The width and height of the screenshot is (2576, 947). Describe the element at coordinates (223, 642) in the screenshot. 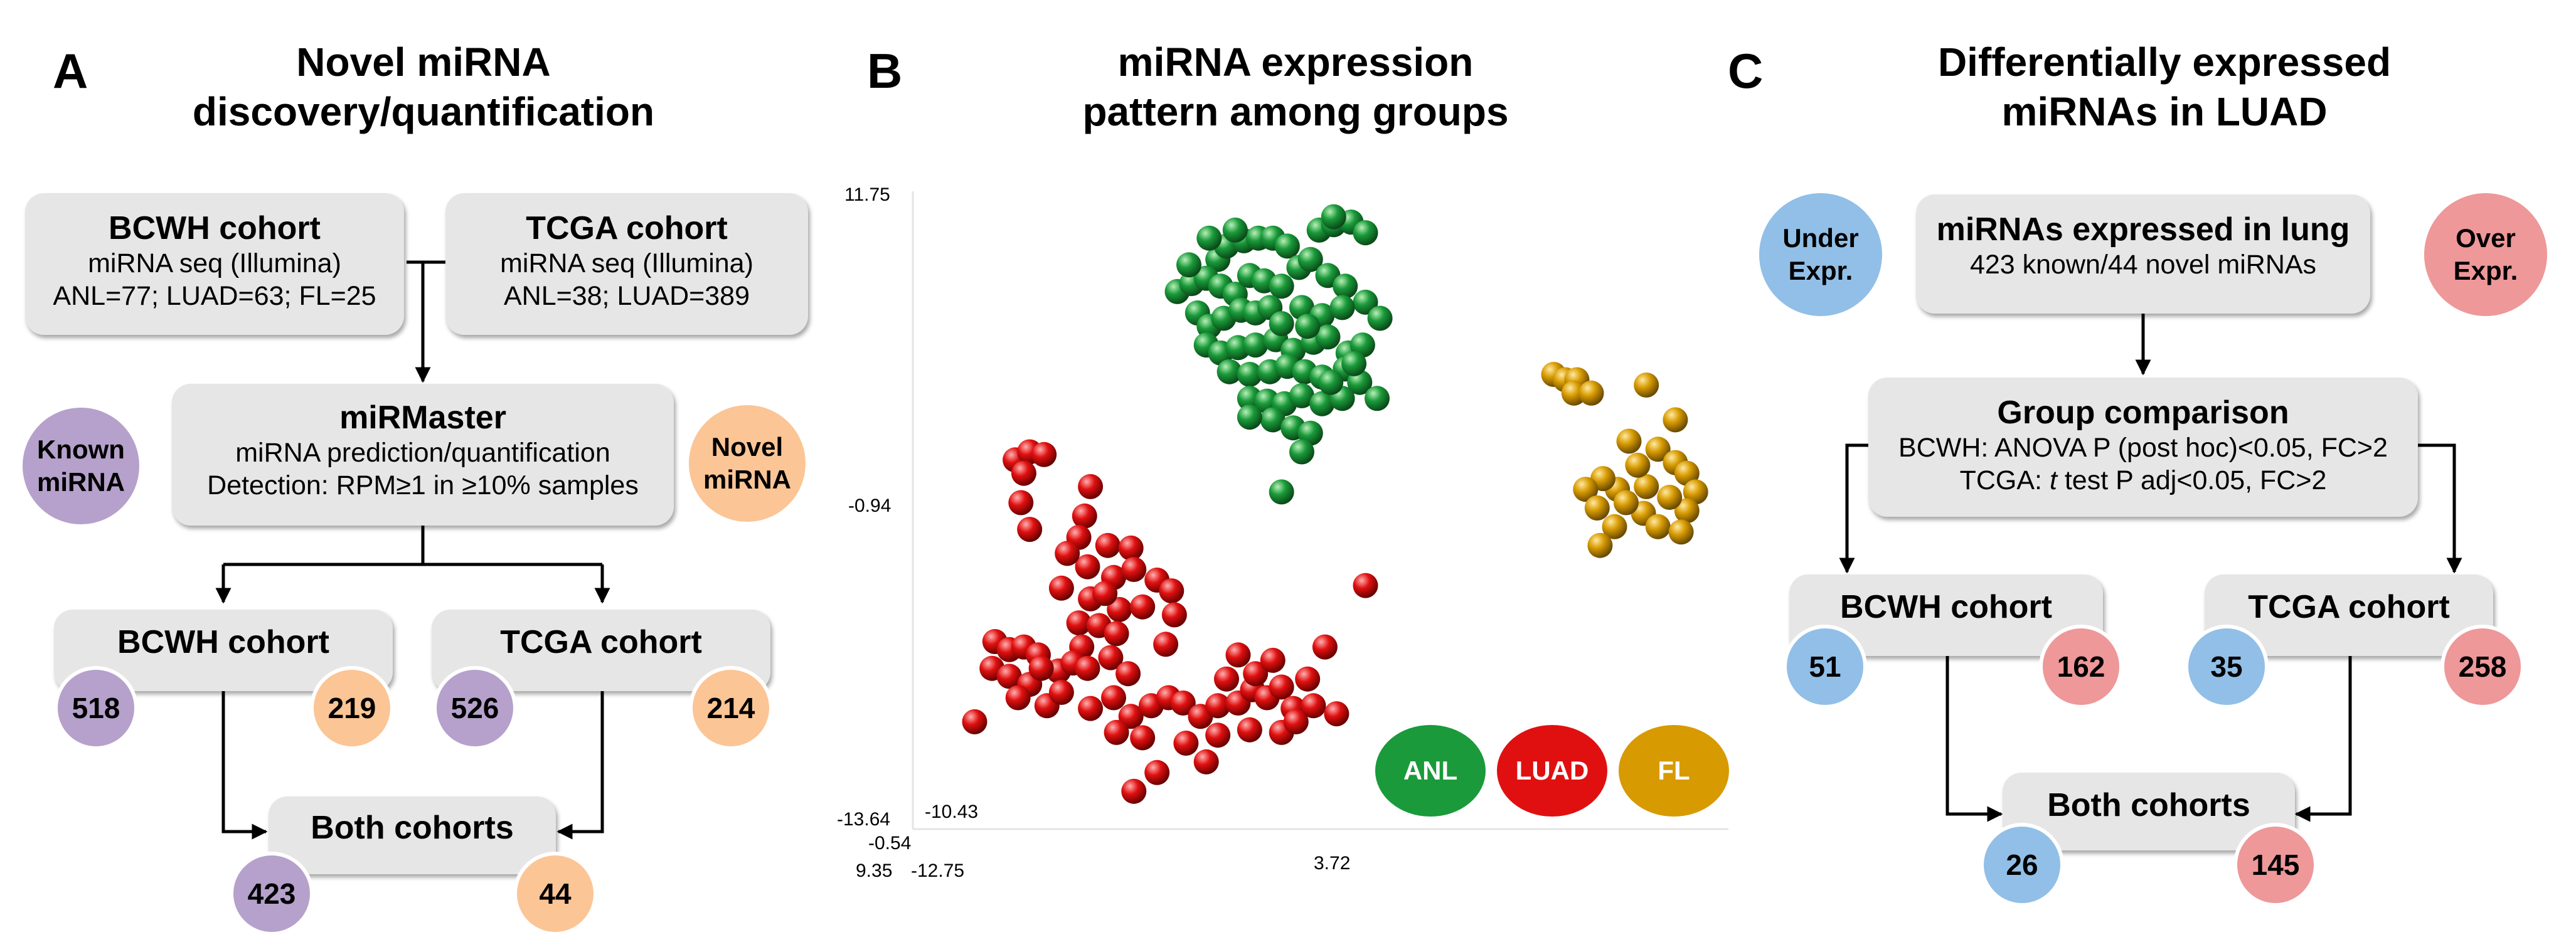

I see `bcwh-result-title: BCWH cohort` at that location.